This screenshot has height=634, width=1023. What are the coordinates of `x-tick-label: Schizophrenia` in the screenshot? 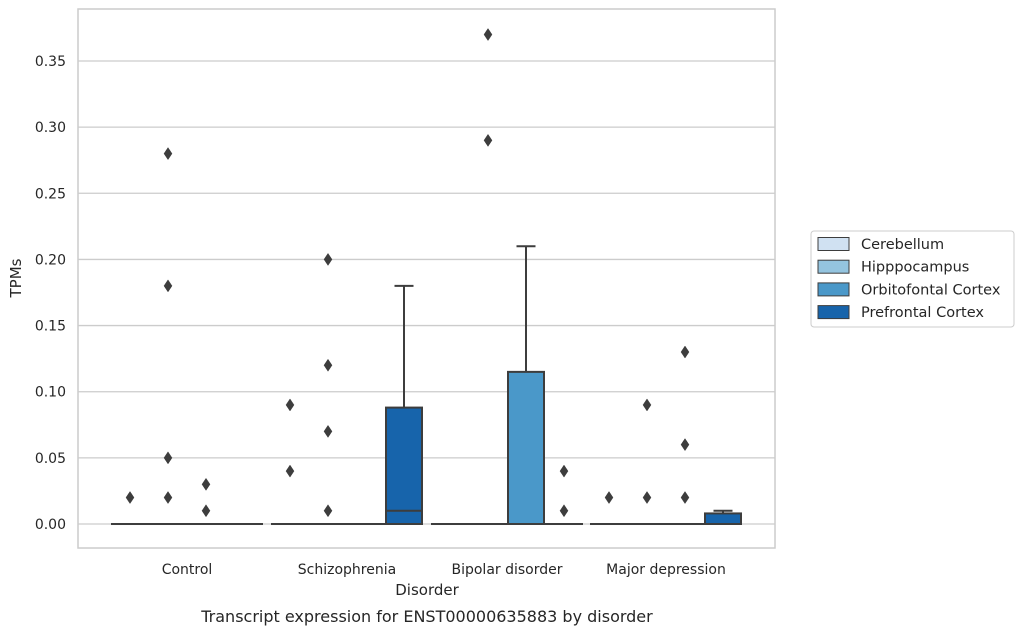 It's located at (347, 570).